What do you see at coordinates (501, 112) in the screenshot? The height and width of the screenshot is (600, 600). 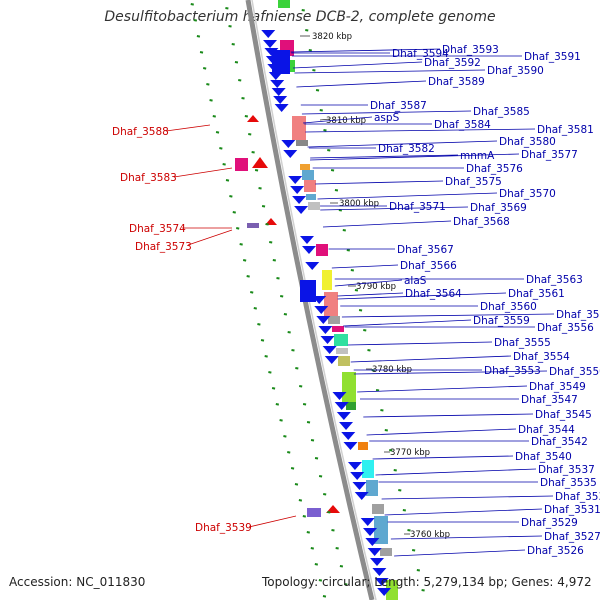 I see `right-gene-label: Dhaf_3585` at bounding box center [501, 112].